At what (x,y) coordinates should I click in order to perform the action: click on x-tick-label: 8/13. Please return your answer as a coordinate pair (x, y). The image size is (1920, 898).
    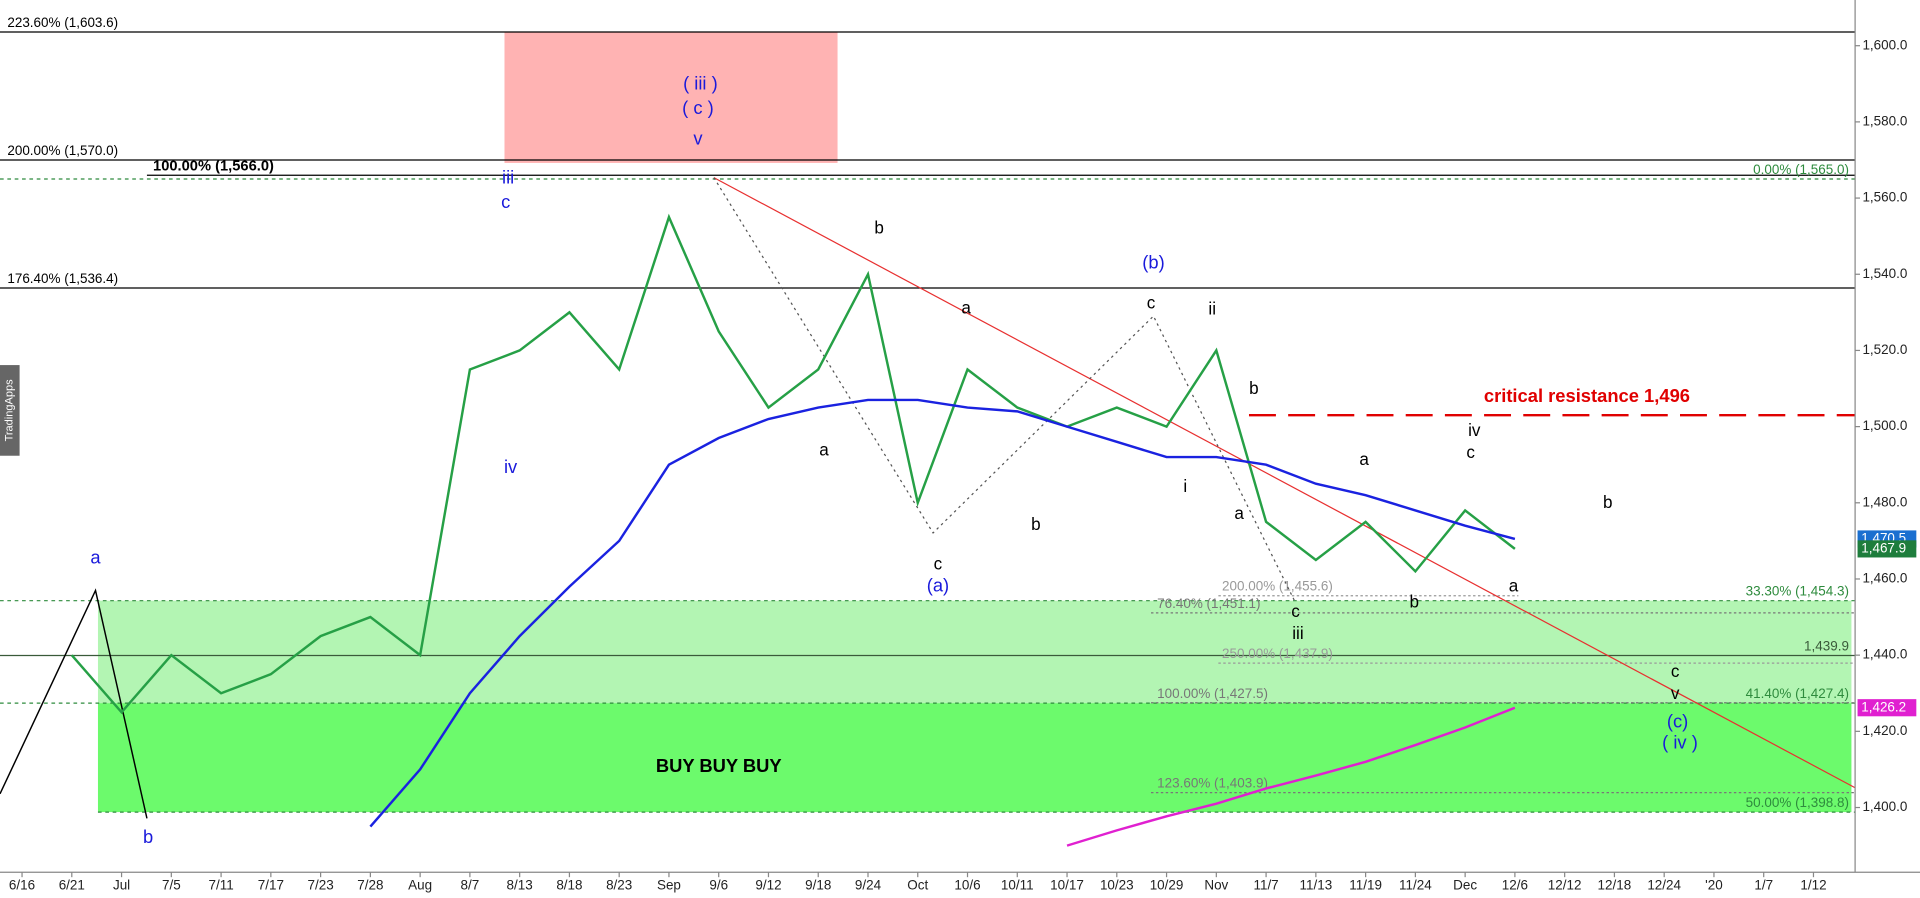
    Looking at the image, I should click on (520, 884).